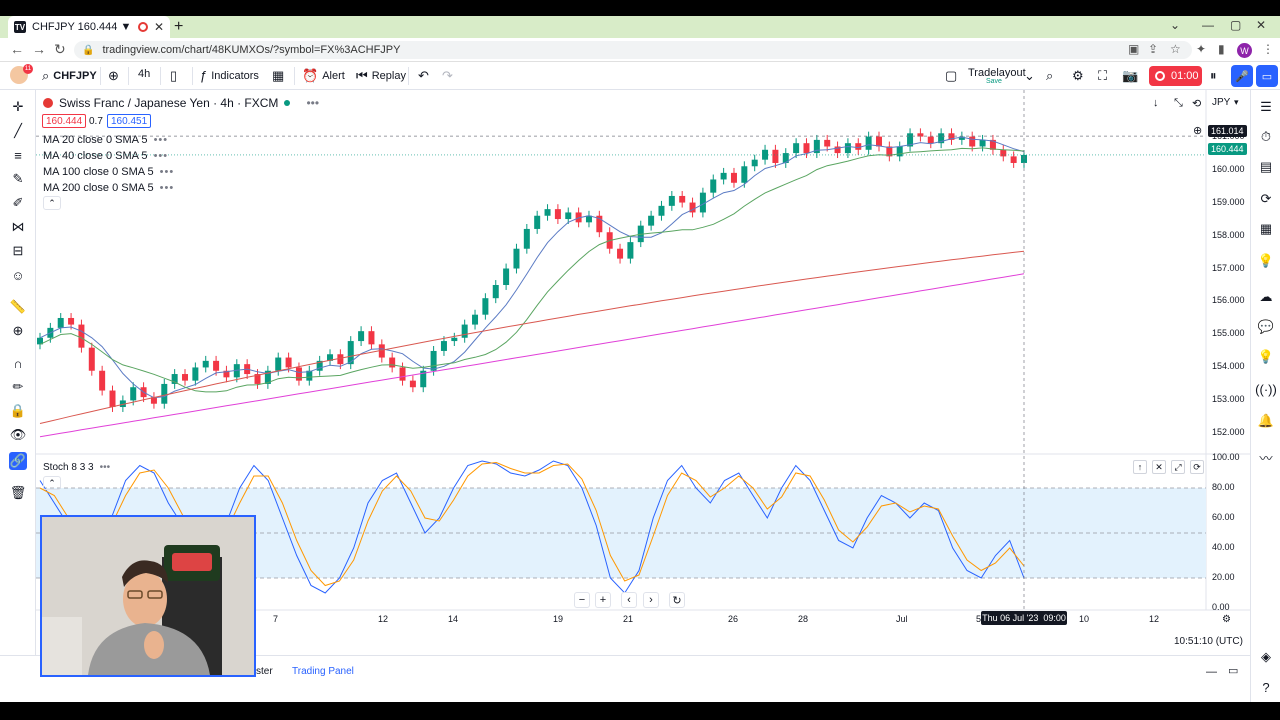  What do you see at coordinates (179, 26) in the screenshot?
I see `new-tab-icon: +` at bounding box center [179, 26].